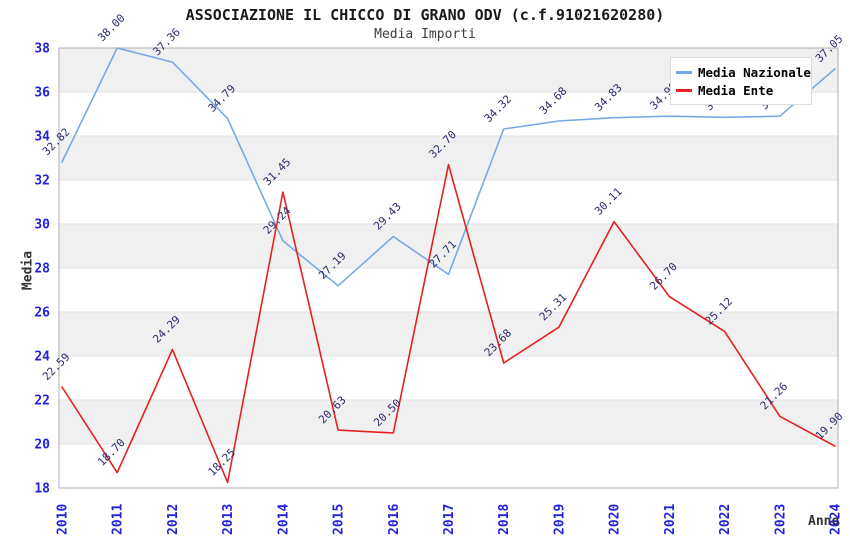  What do you see at coordinates (42, 489) in the screenshot?
I see `y-tick-label: 18` at bounding box center [42, 489].